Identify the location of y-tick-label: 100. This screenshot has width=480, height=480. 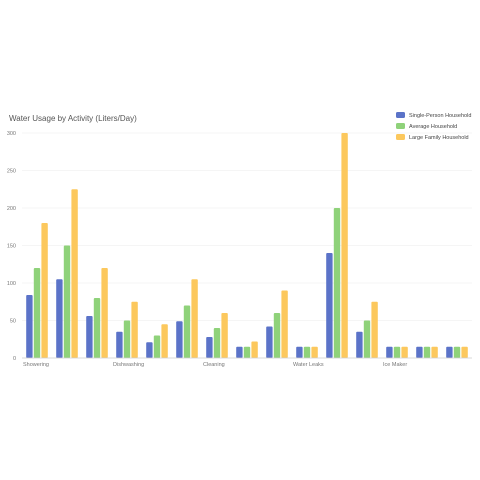
(11, 284).